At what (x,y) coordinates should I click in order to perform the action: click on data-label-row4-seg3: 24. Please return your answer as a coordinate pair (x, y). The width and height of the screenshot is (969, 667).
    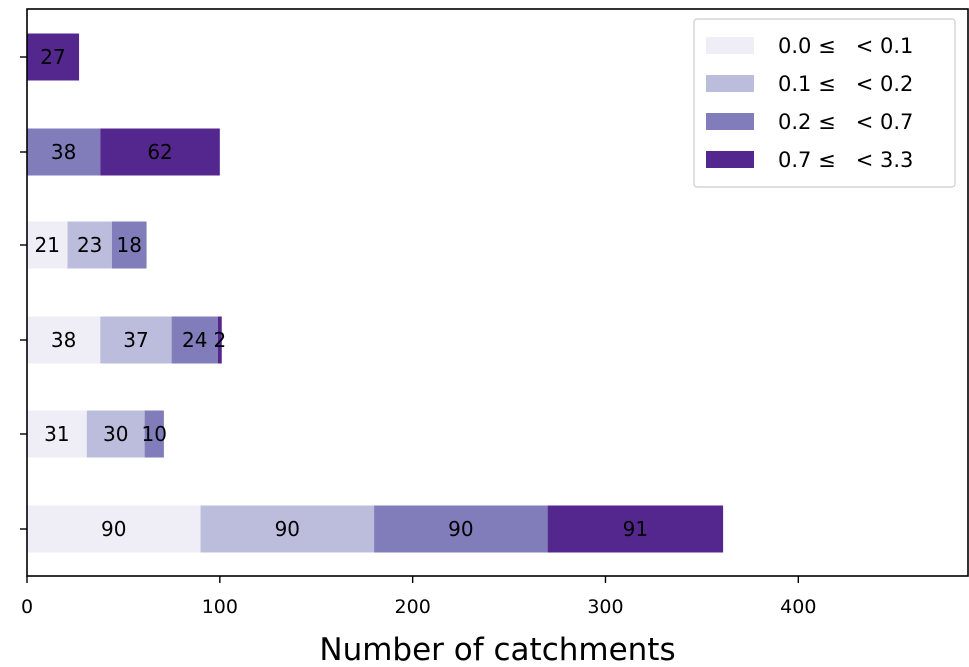
    Looking at the image, I should click on (194, 340).